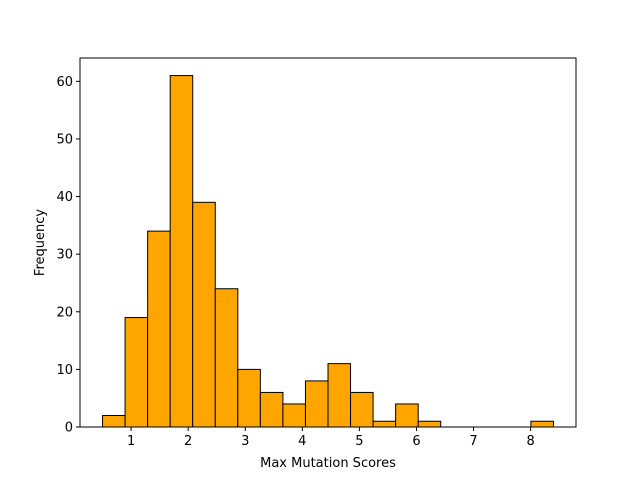  I want to click on x-tick-label: 2, so click(188, 441).